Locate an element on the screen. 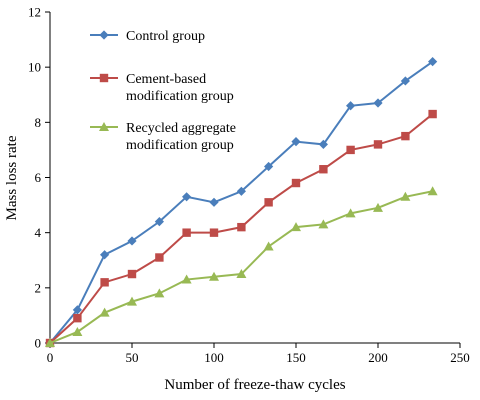  x-tick-label-2: 100 is located at coordinates (214, 357).